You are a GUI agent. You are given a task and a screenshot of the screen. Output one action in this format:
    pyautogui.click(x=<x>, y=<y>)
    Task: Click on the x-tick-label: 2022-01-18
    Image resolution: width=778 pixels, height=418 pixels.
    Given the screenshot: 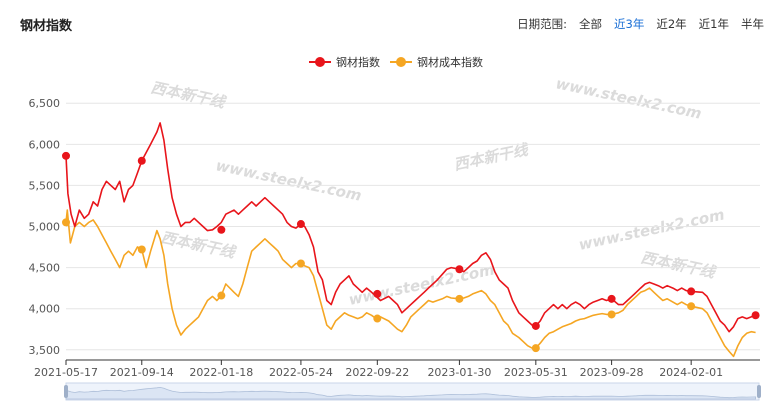 What is the action you would take?
    pyautogui.click(x=221, y=372)
    